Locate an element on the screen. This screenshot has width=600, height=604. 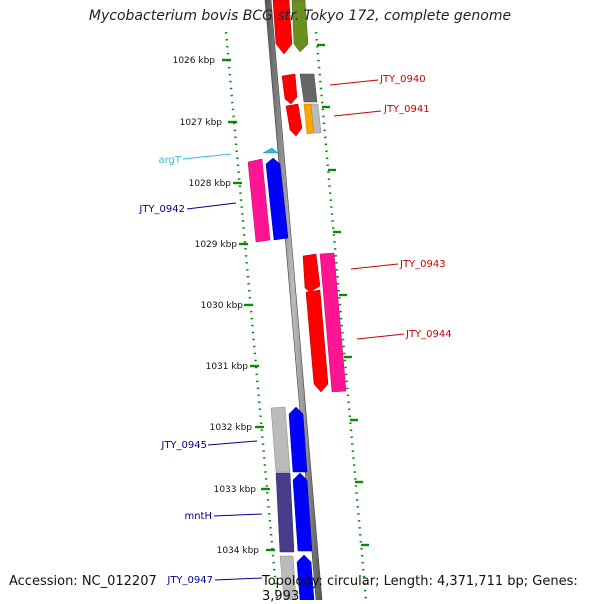
gene-feature-red is located at coordinates (282, 27).